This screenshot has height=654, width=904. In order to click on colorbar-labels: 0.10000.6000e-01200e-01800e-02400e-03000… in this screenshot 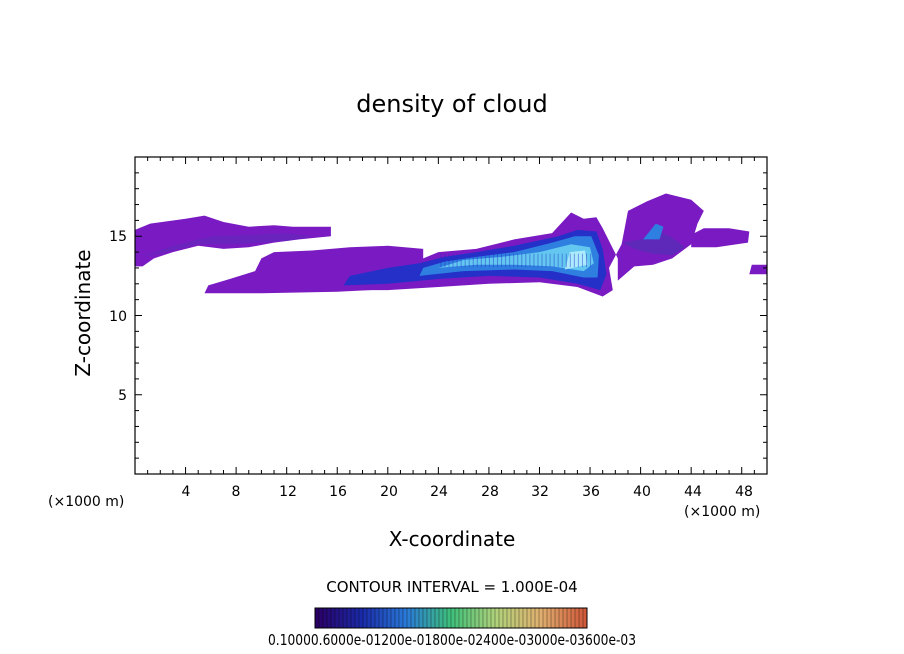, I will do `click(452, 640)`.